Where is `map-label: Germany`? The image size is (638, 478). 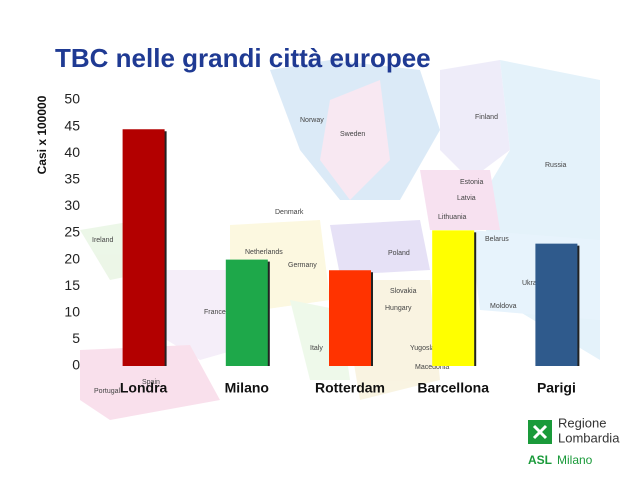
map-label: Germany is located at coordinates (302, 265).